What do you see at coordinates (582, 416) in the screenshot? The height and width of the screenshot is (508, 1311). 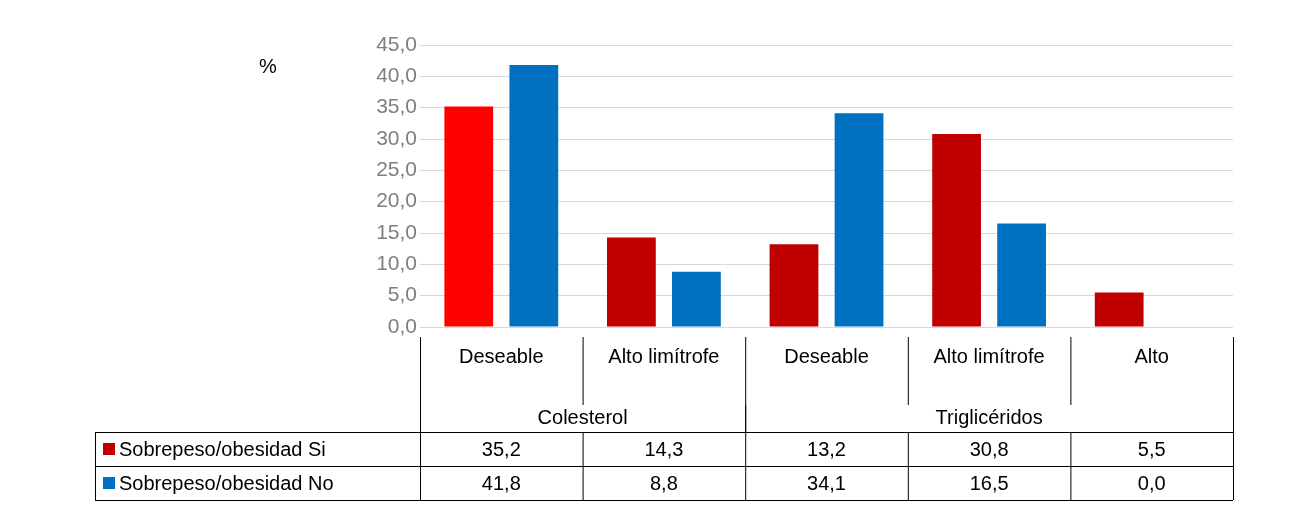 I see `text: Colesterol` at bounding box center [582, 416].